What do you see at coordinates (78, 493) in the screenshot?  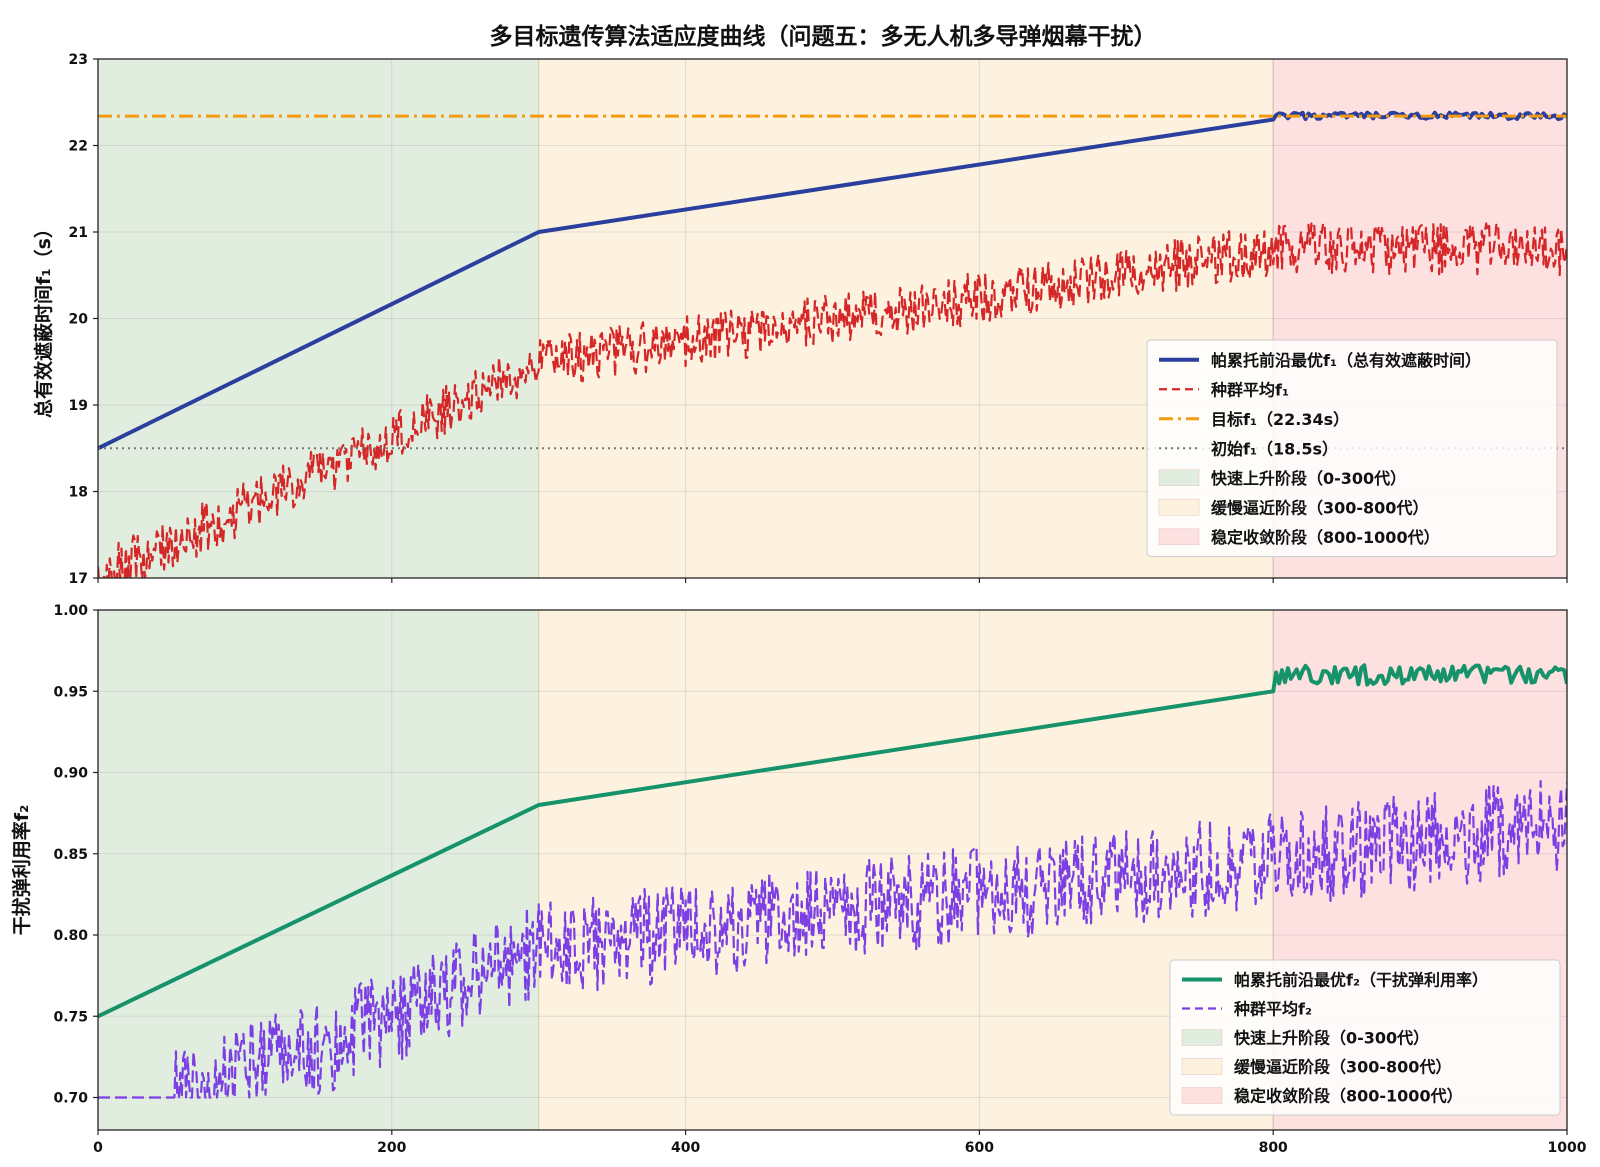 I see `y-tick-label: 18` at bounding box center [78, 493].